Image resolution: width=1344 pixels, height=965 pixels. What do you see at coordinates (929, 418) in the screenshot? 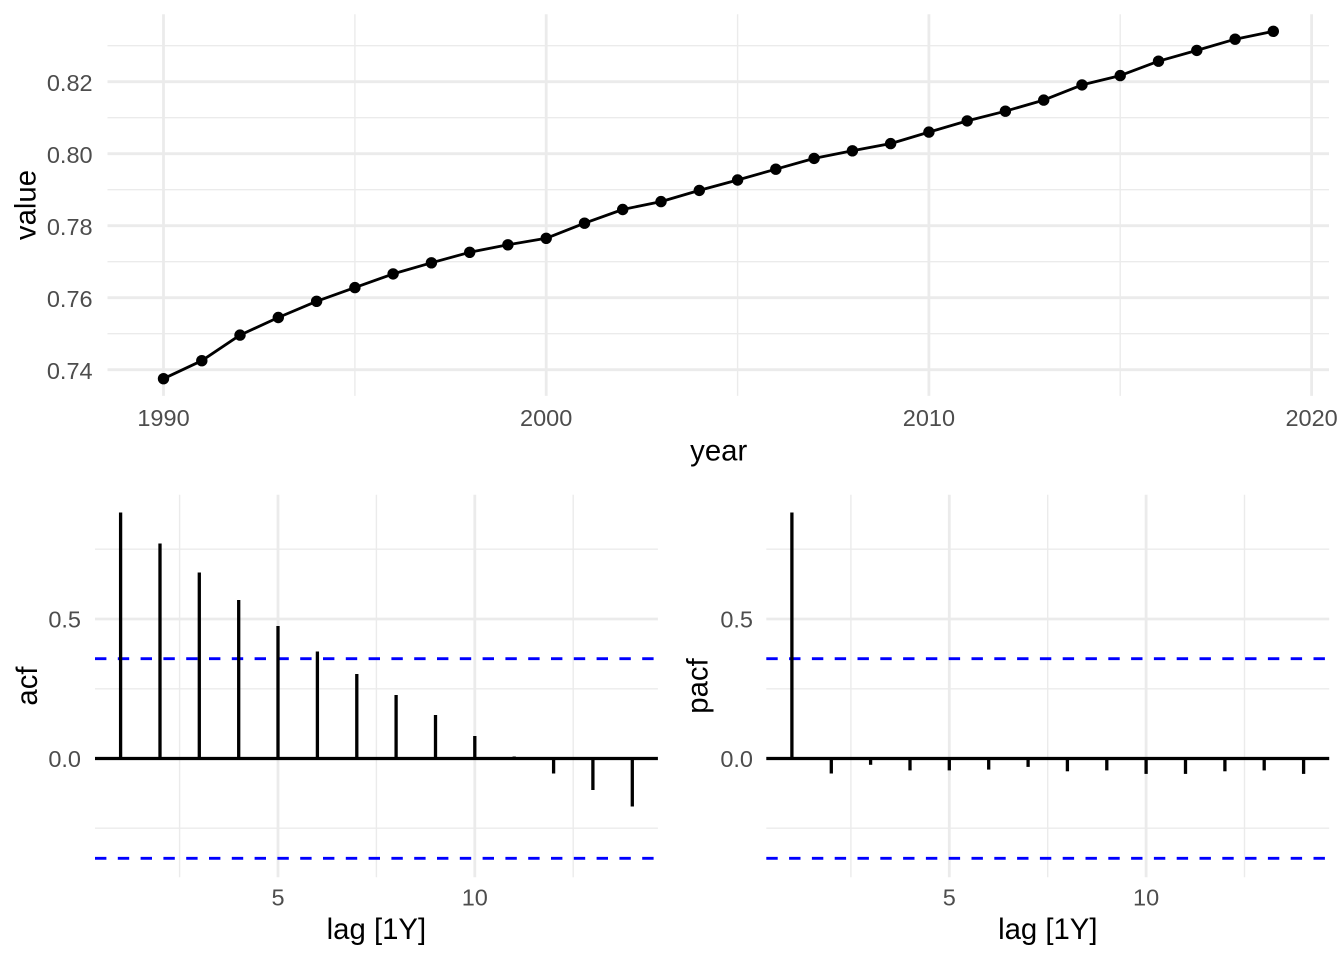
I see `svg-text: 2010` at bounding box center [929, 418].